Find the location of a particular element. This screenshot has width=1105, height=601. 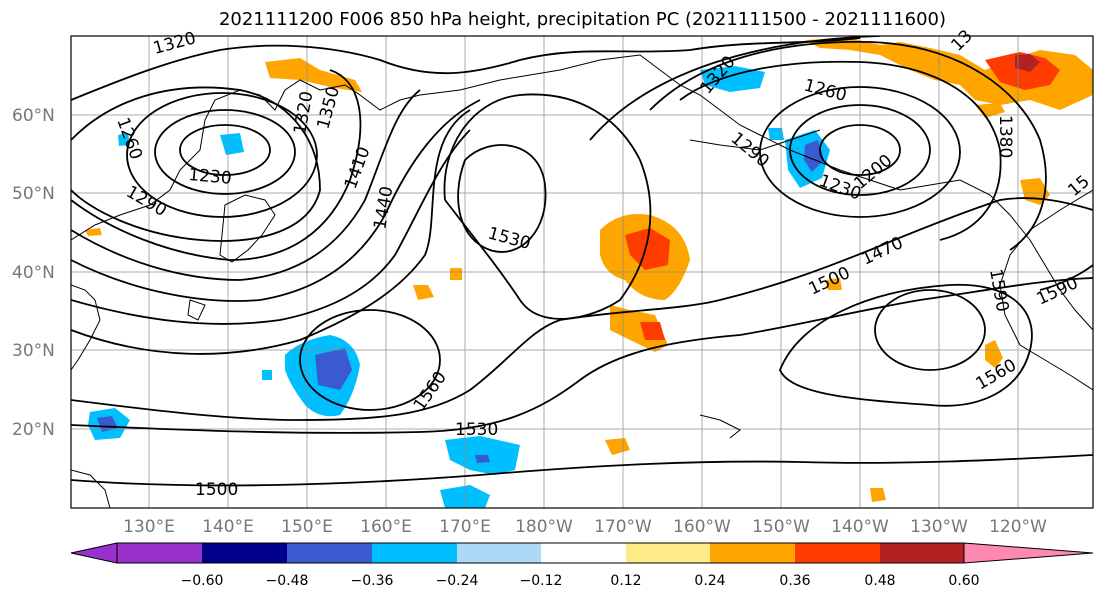

lon-label: 120°W is located at coordinates (1018, 527).